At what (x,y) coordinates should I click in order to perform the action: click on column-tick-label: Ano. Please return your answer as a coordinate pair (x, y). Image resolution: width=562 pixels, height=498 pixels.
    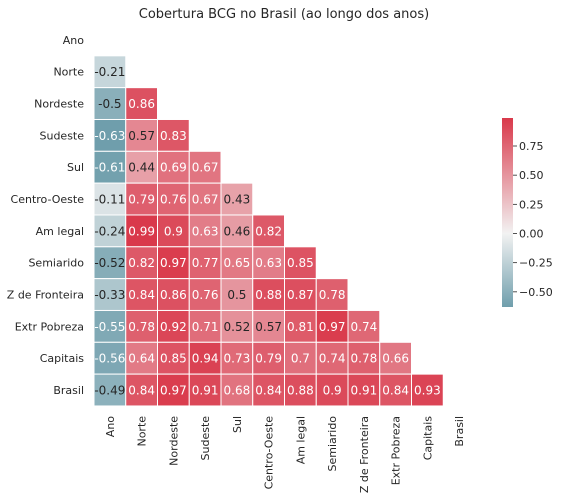
    Looking at the image, I should click on (110, 426).